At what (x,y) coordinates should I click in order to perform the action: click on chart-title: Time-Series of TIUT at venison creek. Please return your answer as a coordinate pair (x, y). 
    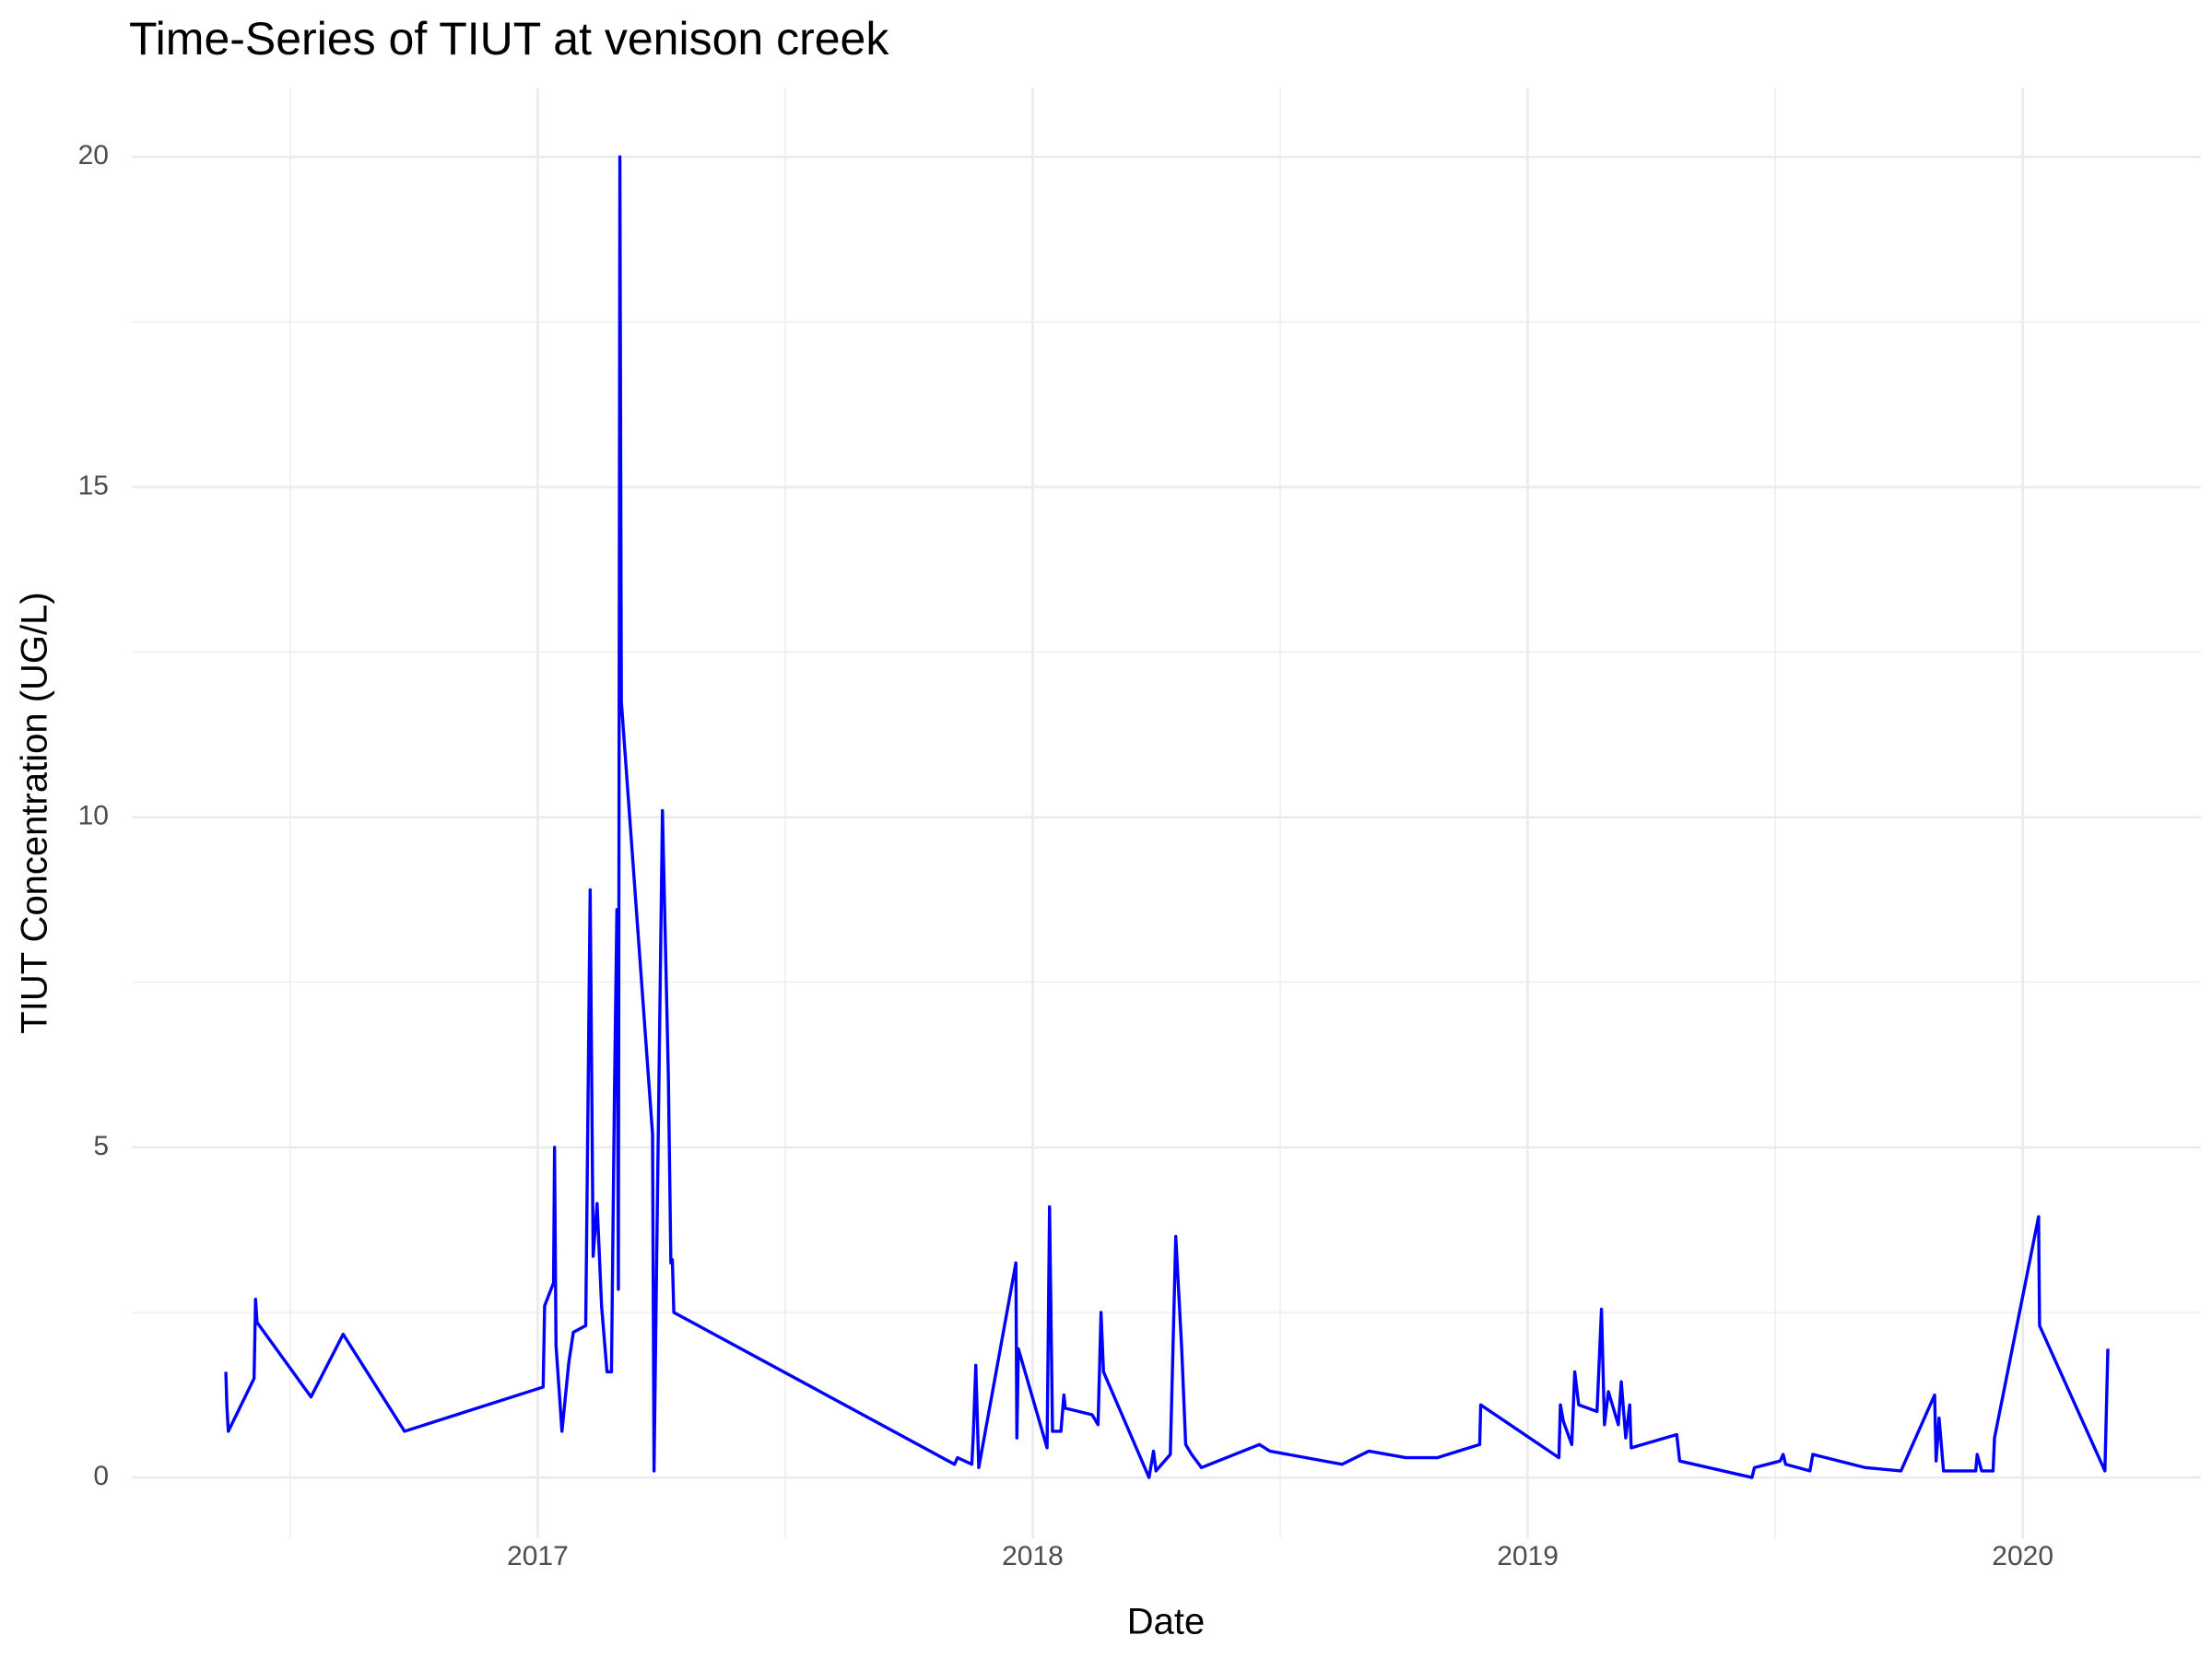
    Looking at the image, I should click on (509, 39).